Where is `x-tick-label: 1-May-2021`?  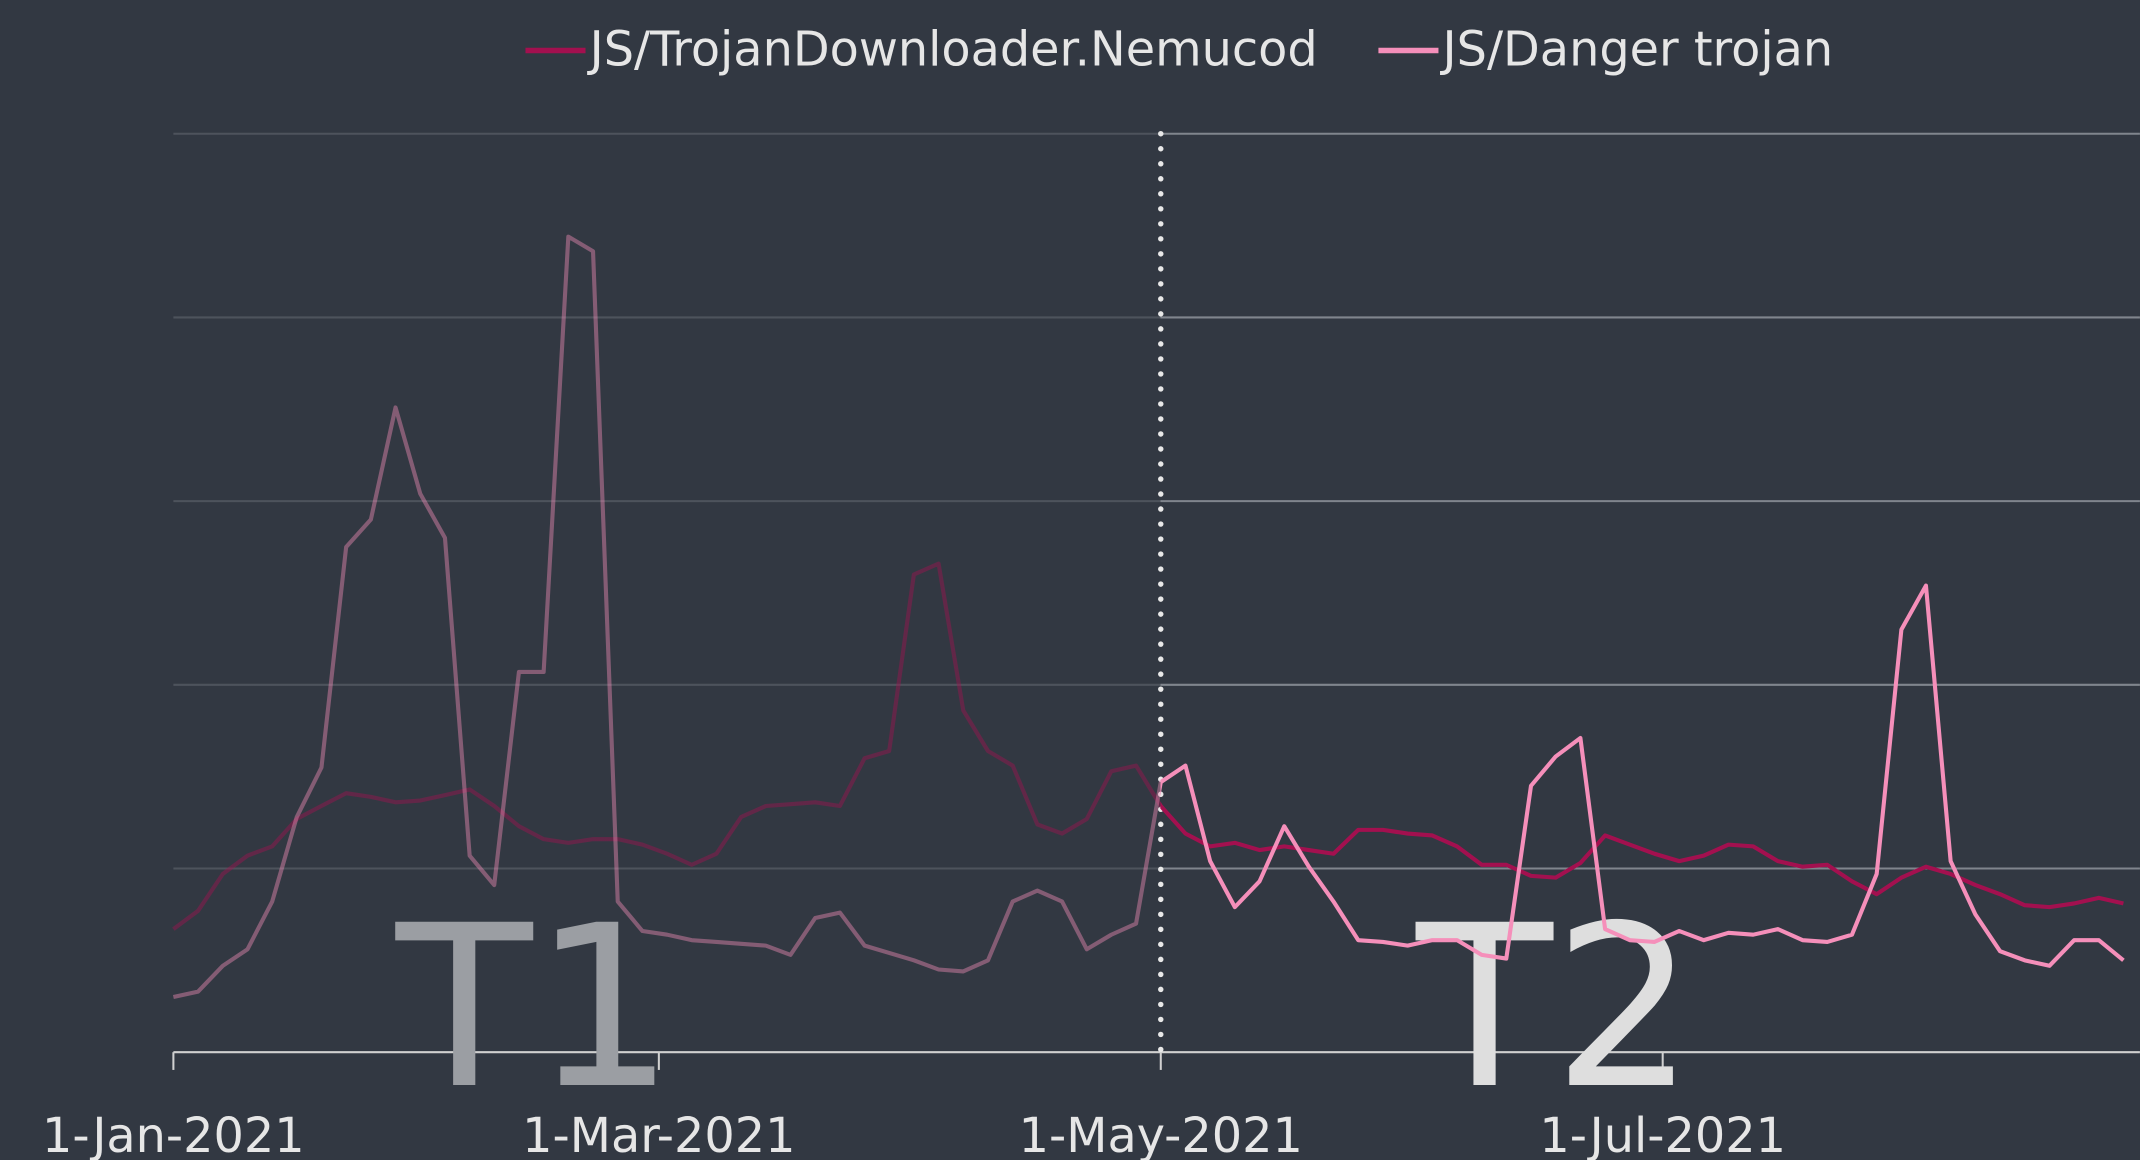 x-tick-label: 1-May-2021 is located at coordinates (1161, 1134).